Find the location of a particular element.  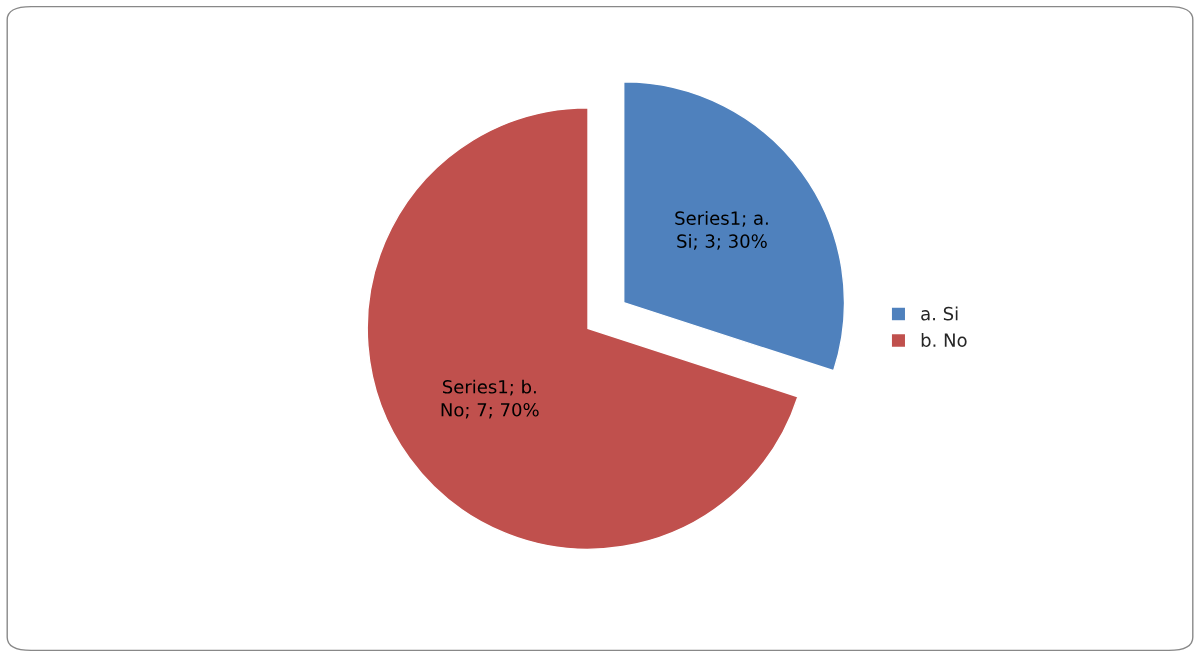

data-label: Series1; b. No; 7; 70% is located at coordinates (490, 399).